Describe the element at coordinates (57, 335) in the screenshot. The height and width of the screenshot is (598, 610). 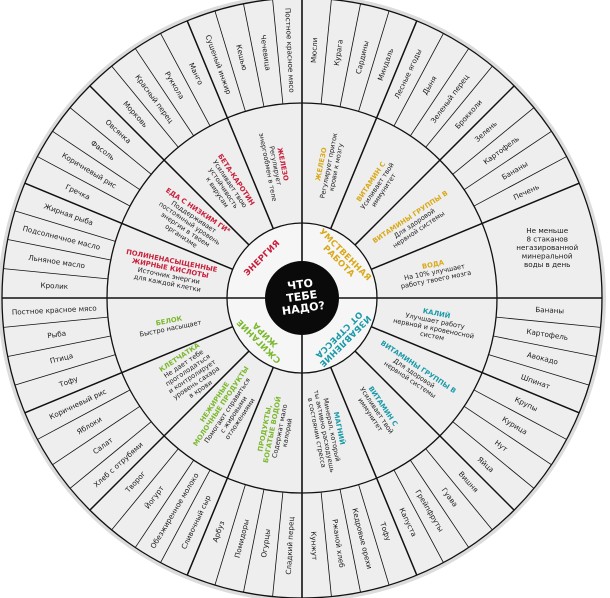
I see `food-item: Рыба` at that location.